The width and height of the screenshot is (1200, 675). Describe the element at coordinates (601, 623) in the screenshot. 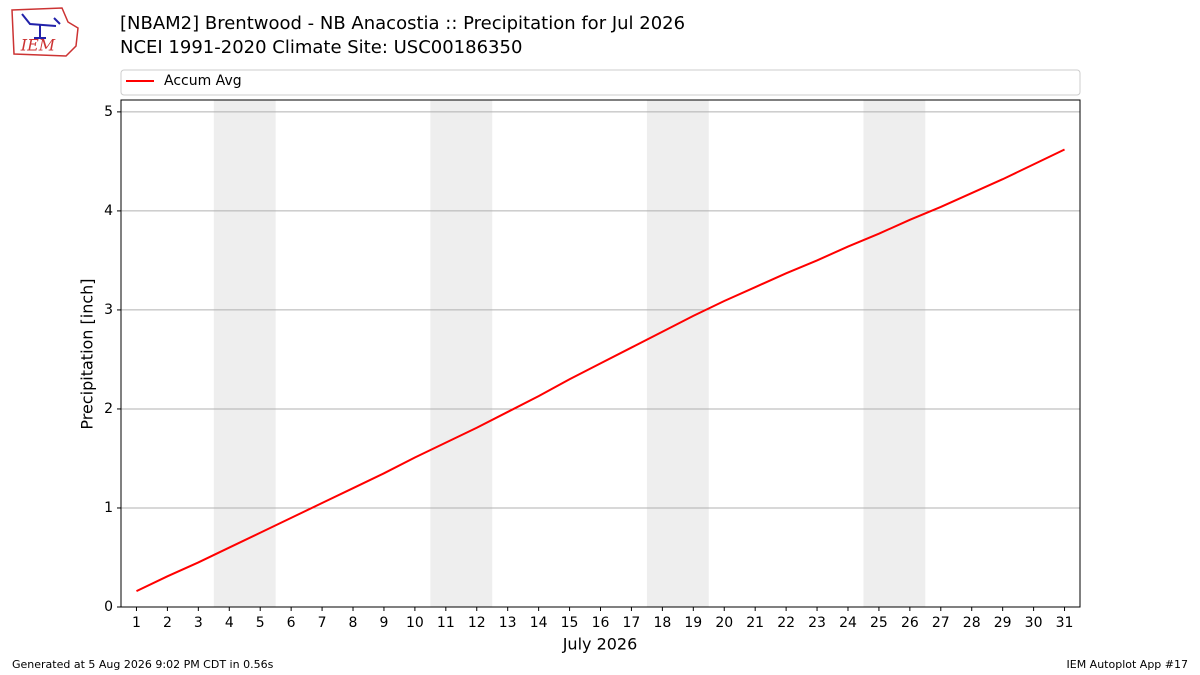

I see `x-tick-label: 16` at that location.